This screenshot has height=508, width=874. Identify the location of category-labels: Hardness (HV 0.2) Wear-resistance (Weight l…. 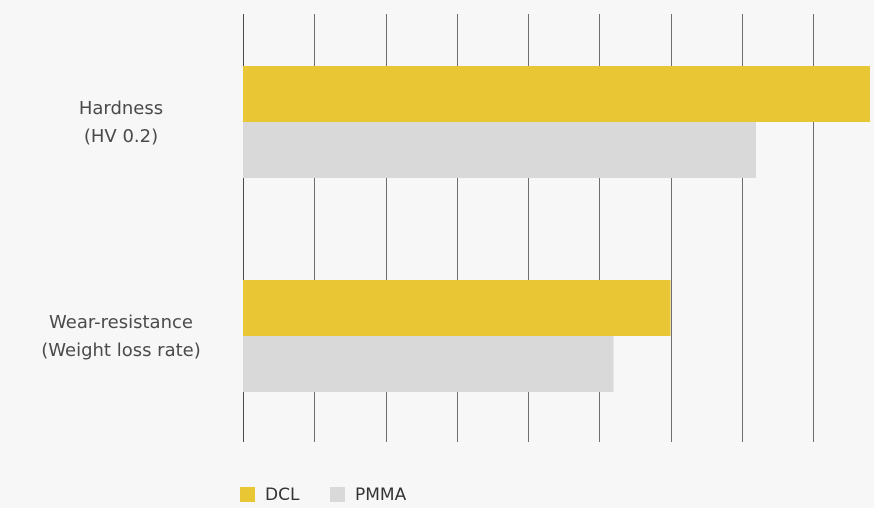
(121, 229).